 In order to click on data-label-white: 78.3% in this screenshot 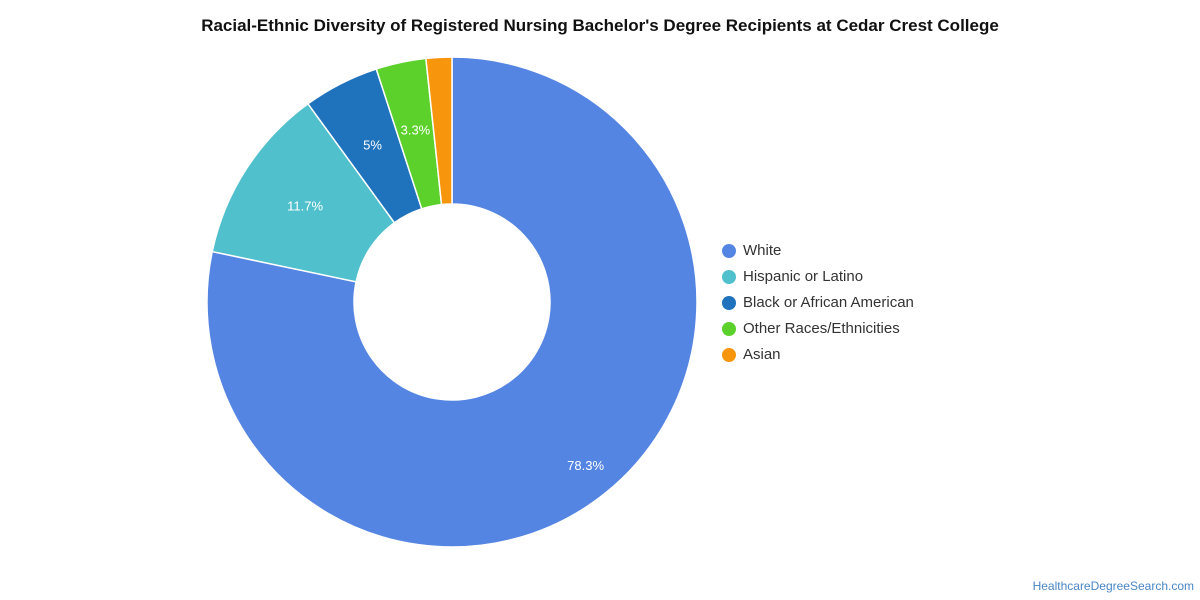, I will do `click(585, 465)`.